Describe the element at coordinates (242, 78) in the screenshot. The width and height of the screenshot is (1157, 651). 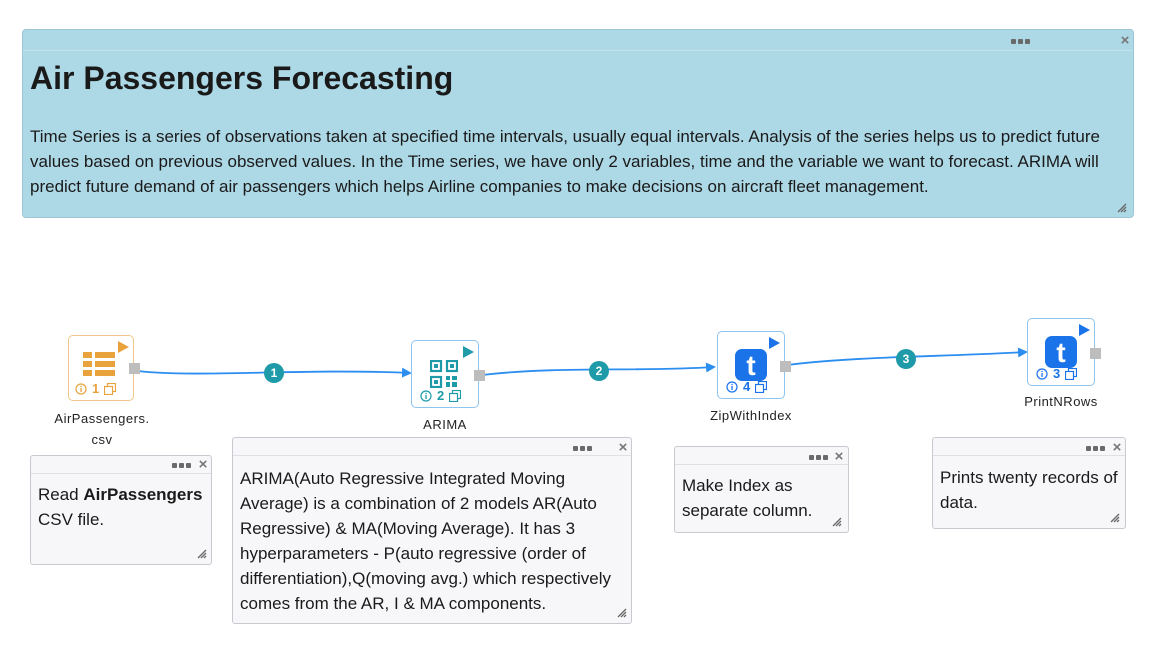
I see `page-title: Air Passengers Forecasting` at that location.